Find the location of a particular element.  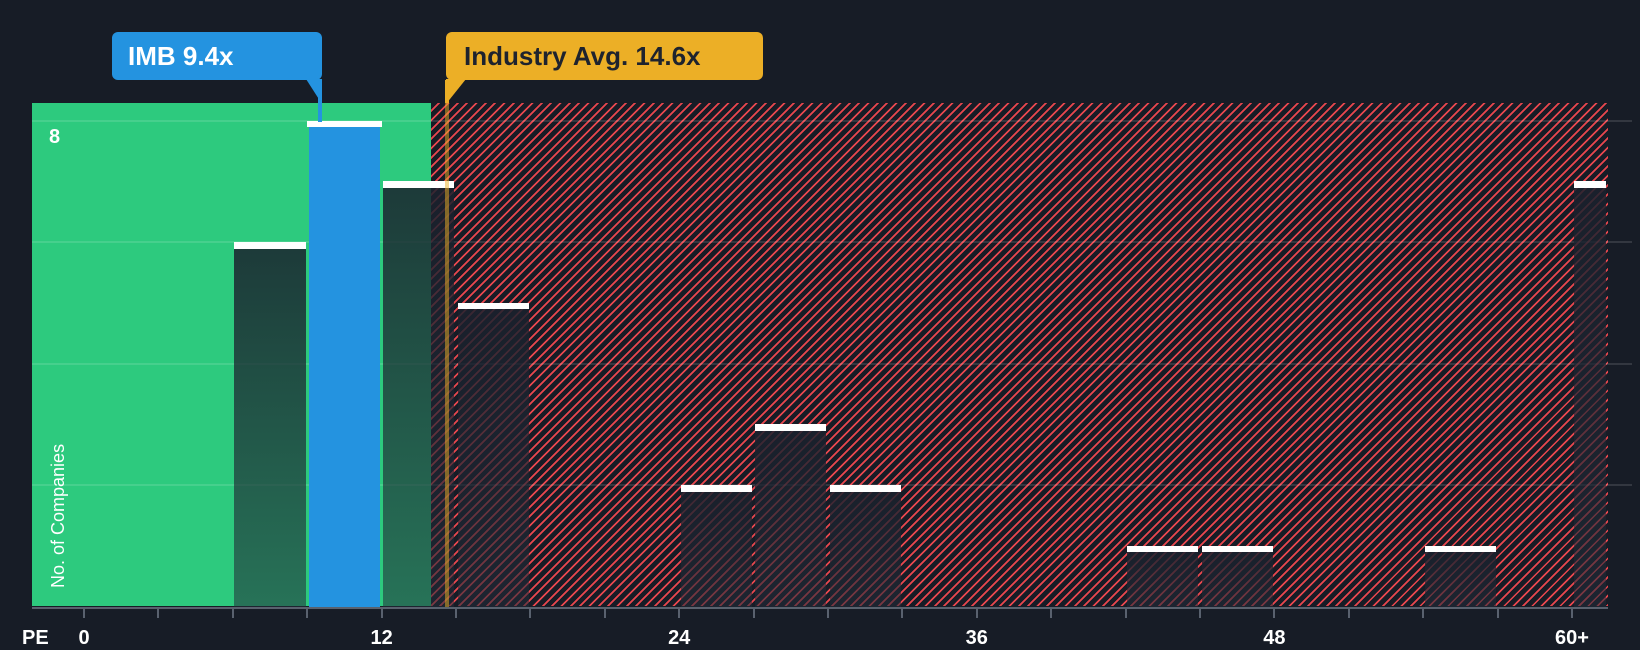

histogram-bar-45-48-cap is located at coordinates (1237, 549).